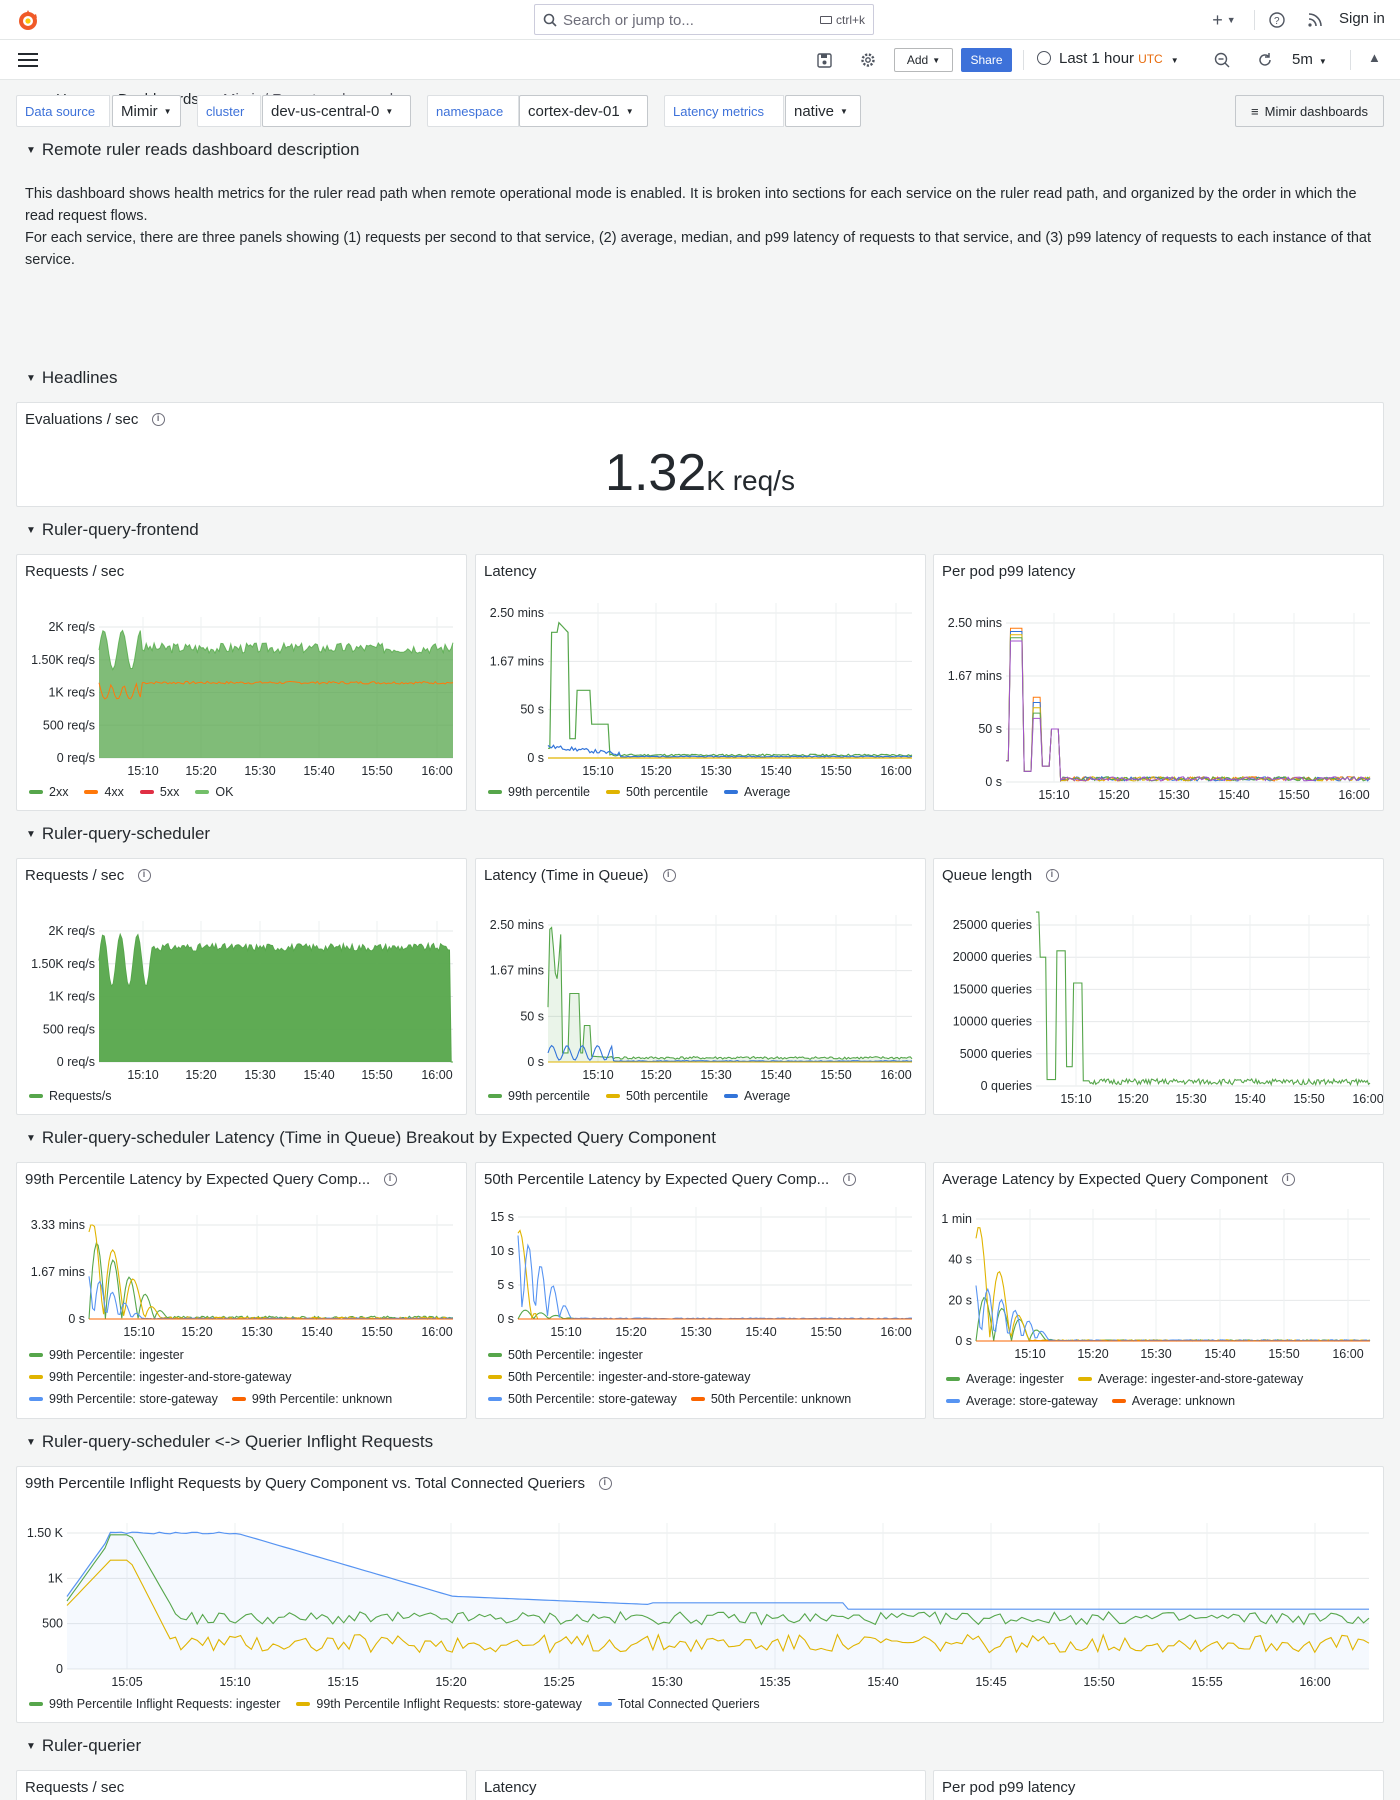 This screenshot has width=1400, height=1800. I want to click on legend-item: Average: ingester-and-store-gateway, so click(1190, 1379).